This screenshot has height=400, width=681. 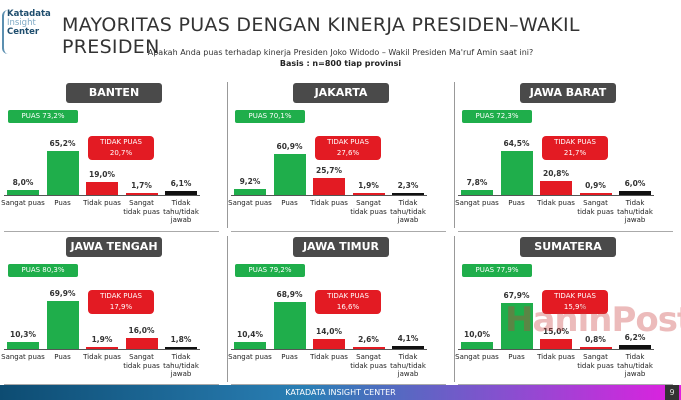 What do you see at coordinates (341, 247) in the screenshot?
I see `province-title: JAWA TIMUR` at bounding box center [341, 247].